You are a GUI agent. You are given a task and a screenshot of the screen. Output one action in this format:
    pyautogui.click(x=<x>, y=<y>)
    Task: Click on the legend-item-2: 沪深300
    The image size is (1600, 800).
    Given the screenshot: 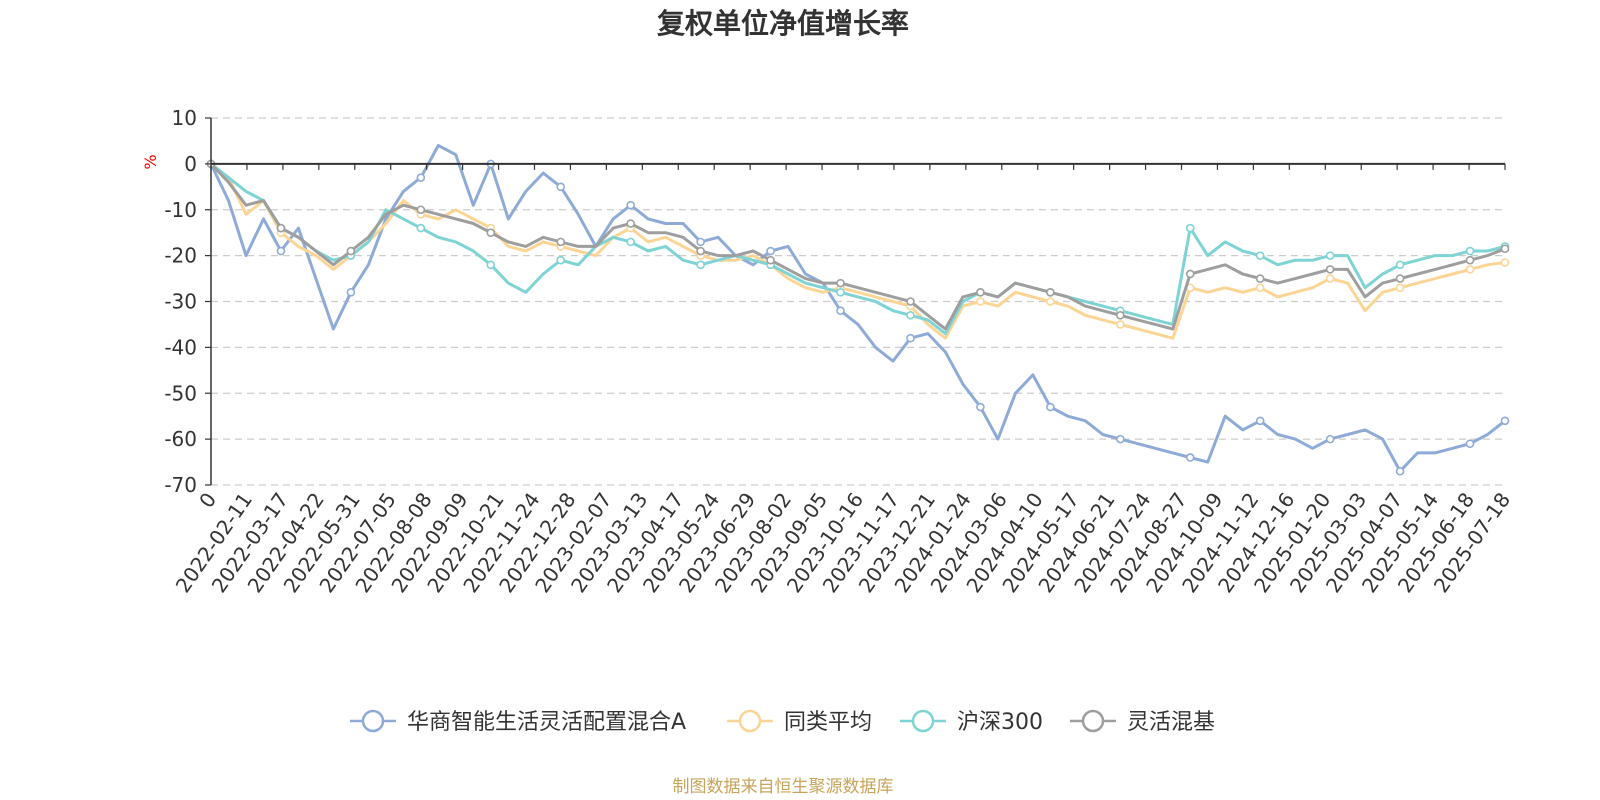 What is the action you would take?
    pyautogui.click(x=971, y=722)
    